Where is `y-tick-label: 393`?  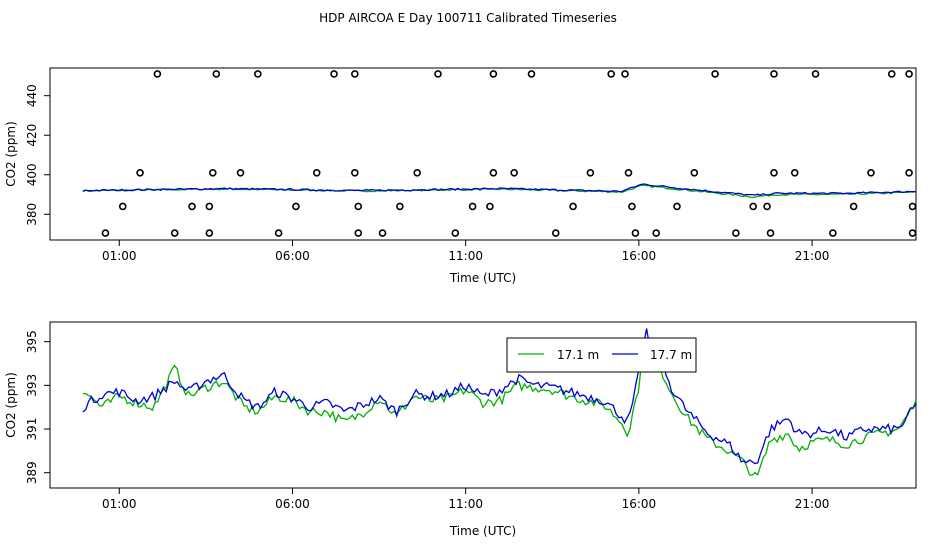
y-tick-label: 393 is located at coordinates (32, 385).